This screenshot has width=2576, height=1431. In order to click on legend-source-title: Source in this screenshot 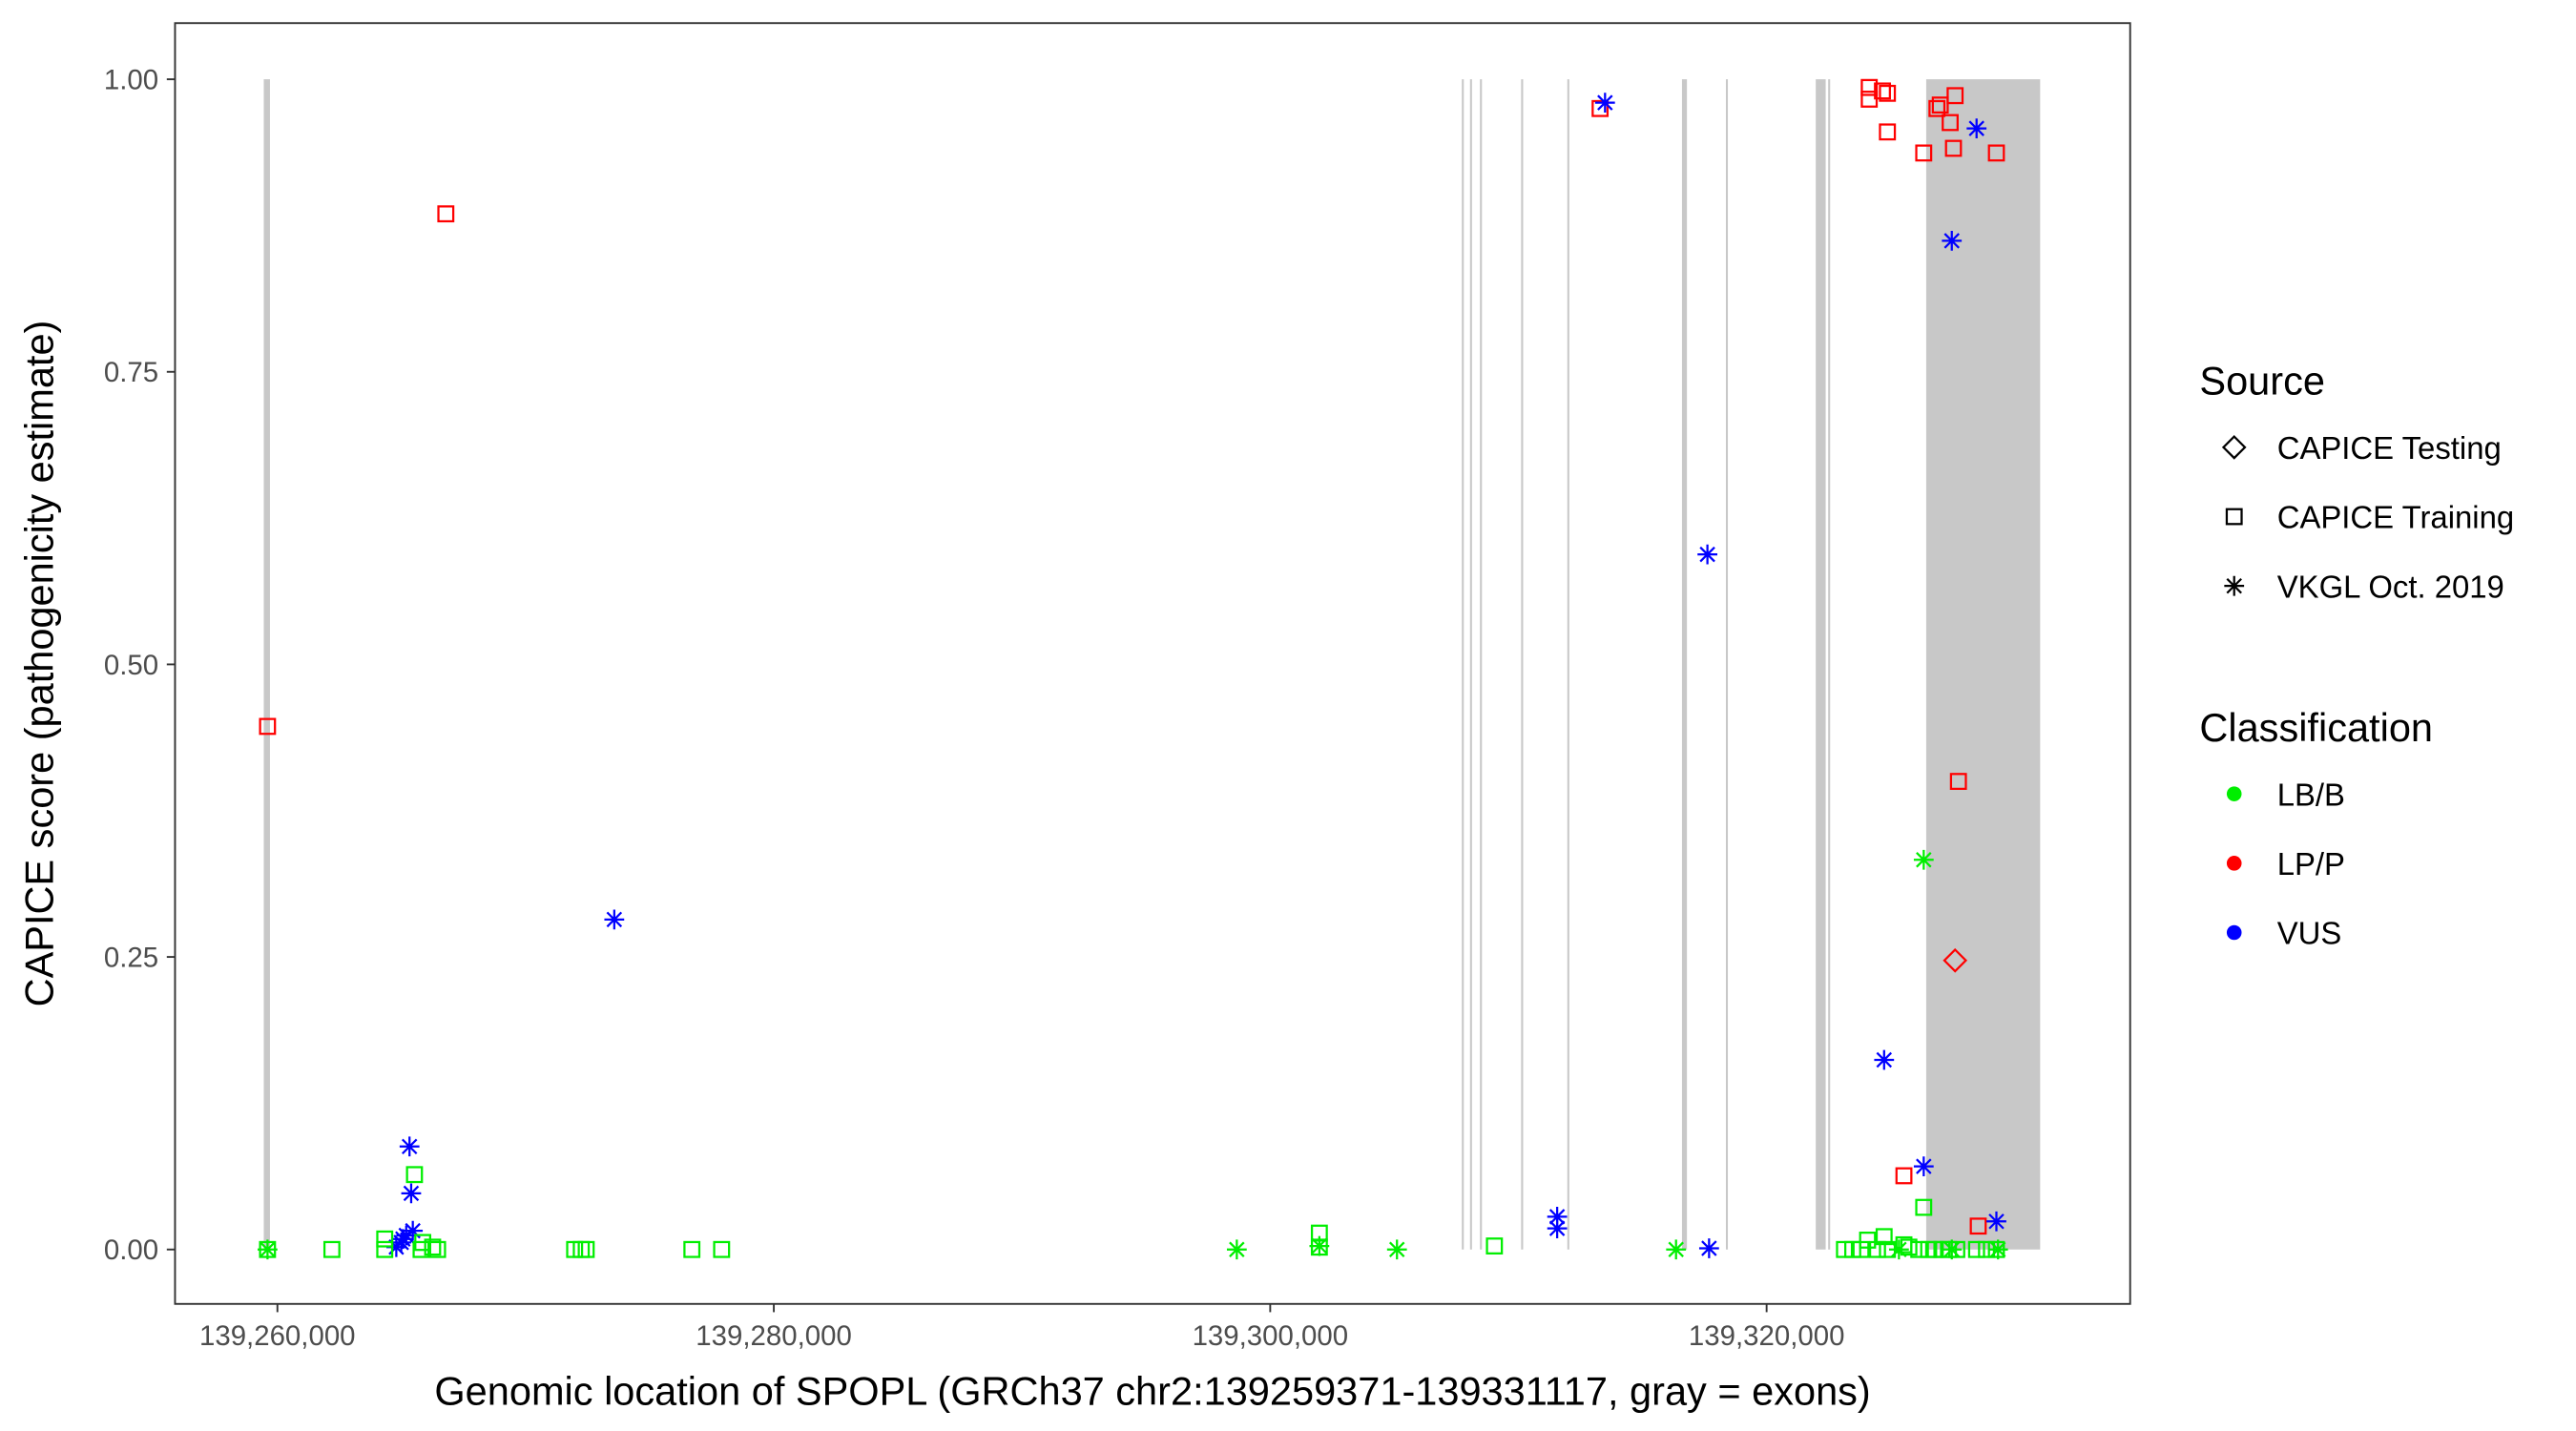, I will do `click(2262, 381)`.